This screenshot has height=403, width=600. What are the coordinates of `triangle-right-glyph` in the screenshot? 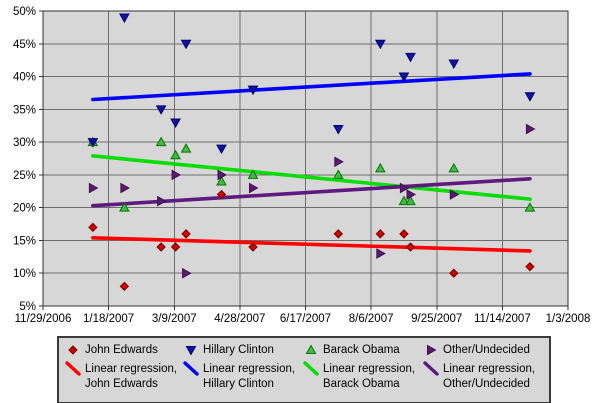 It's located at (432, 350).